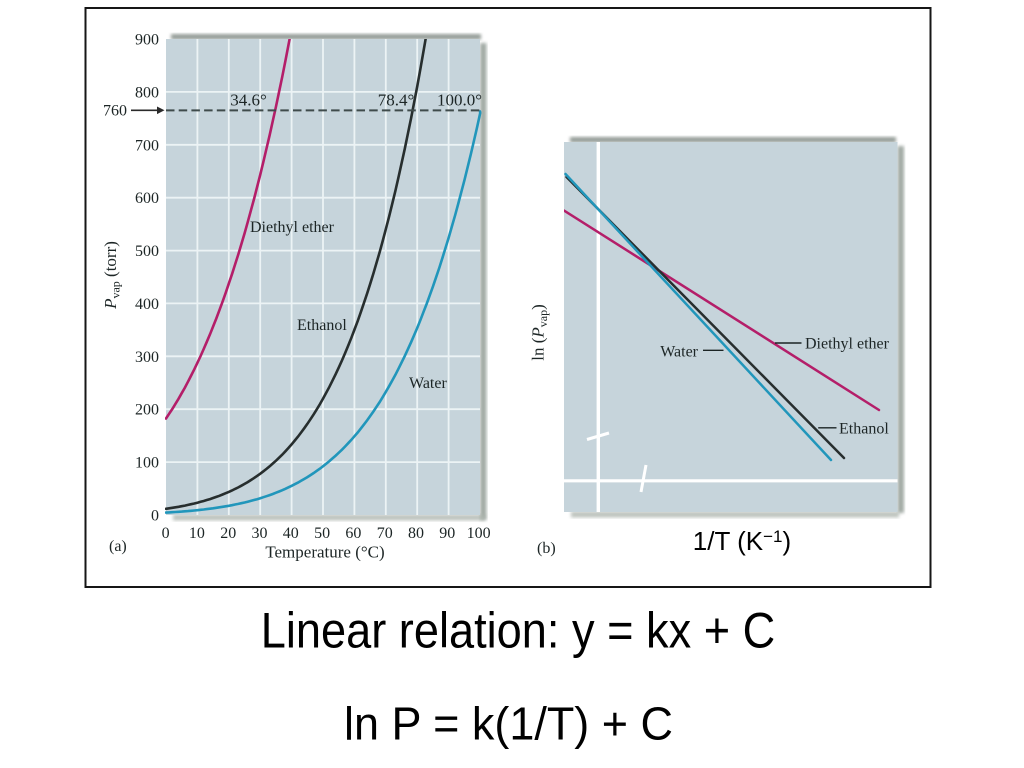  What do you see at coordinates (324, 552) in the screenshot?
I see `svg-text: Temperature (°C)` at bounding box center [324, 552].